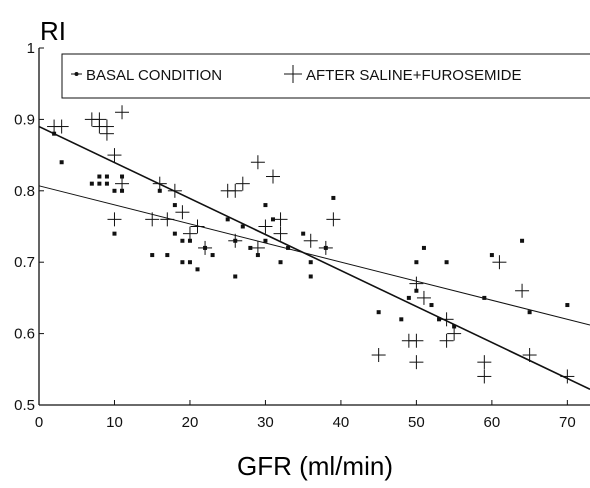 This screenshot has height=488, width=590. Describe the element at coordinates (492, 422) in the screenshot. I see `x-tick-label: 60` at that location.